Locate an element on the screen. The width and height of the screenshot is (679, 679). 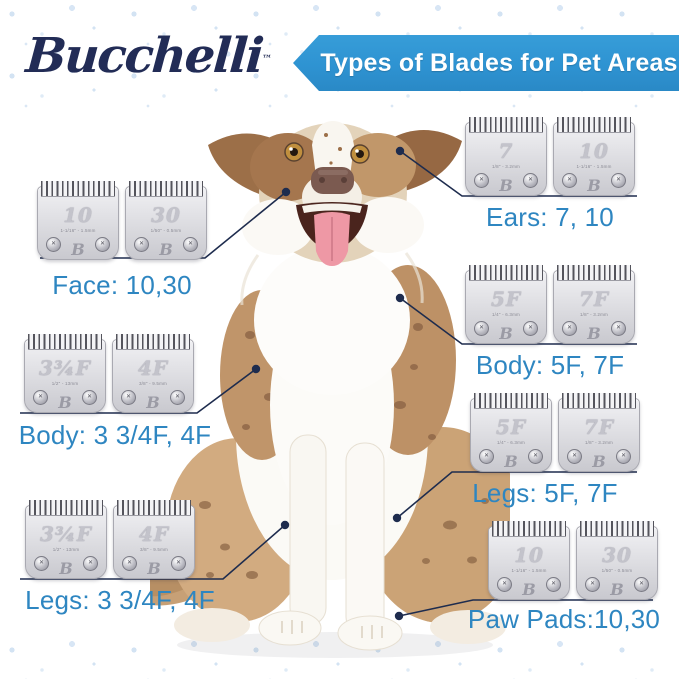
brand-logo: Bucchelli™ is located at coordinates (149, 56).